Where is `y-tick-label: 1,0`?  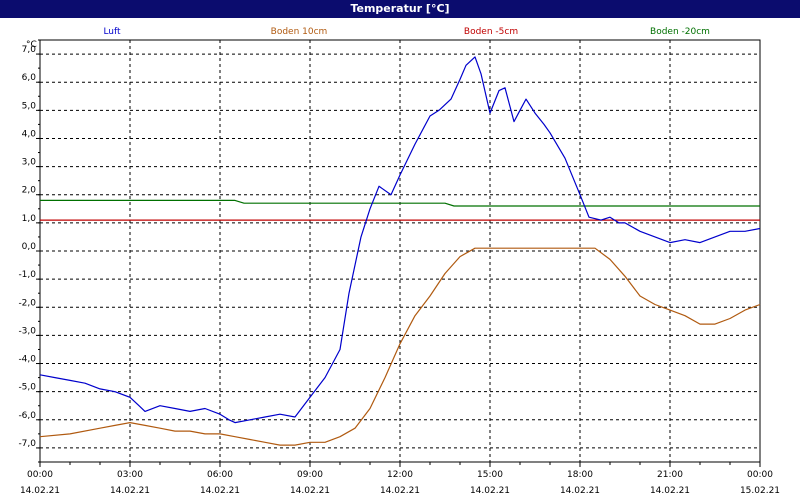
y-tick-label: 1,0 is located at coordinates (29, 219).